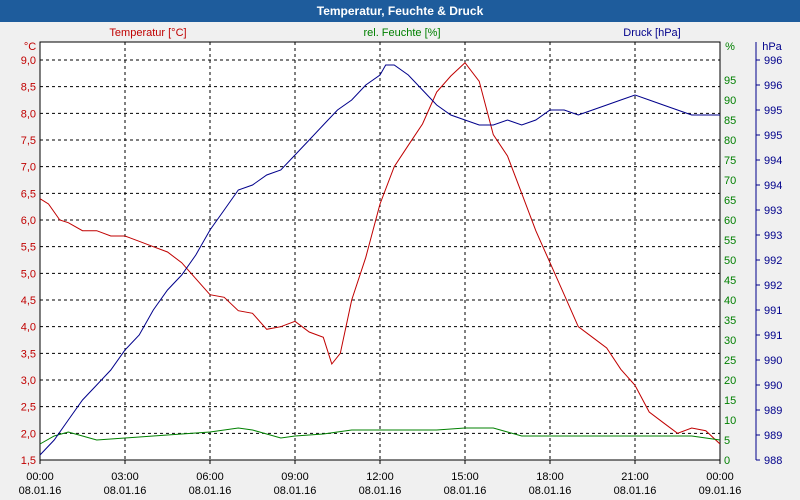 The width and height of the screenshot is (800, 500). Describe the element at coordinates (465, 477) in the screenshot. I see `x-tick-time: 15:00` at that location.